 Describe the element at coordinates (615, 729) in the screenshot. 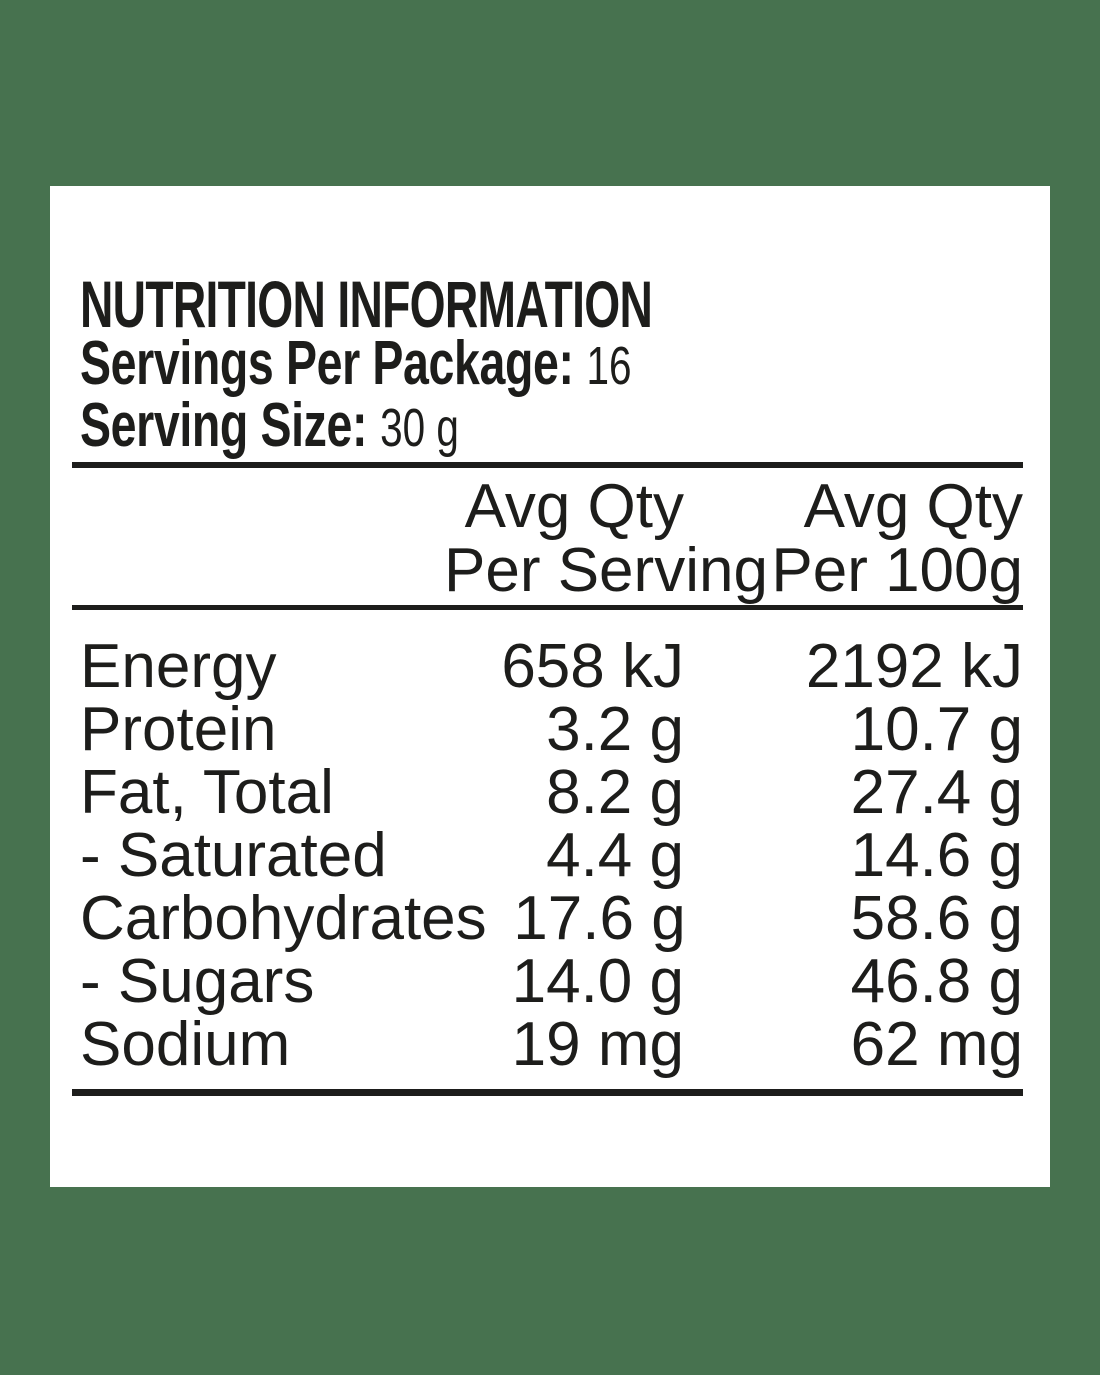

I see `qty-per-serving: 3.2 g` at that location.